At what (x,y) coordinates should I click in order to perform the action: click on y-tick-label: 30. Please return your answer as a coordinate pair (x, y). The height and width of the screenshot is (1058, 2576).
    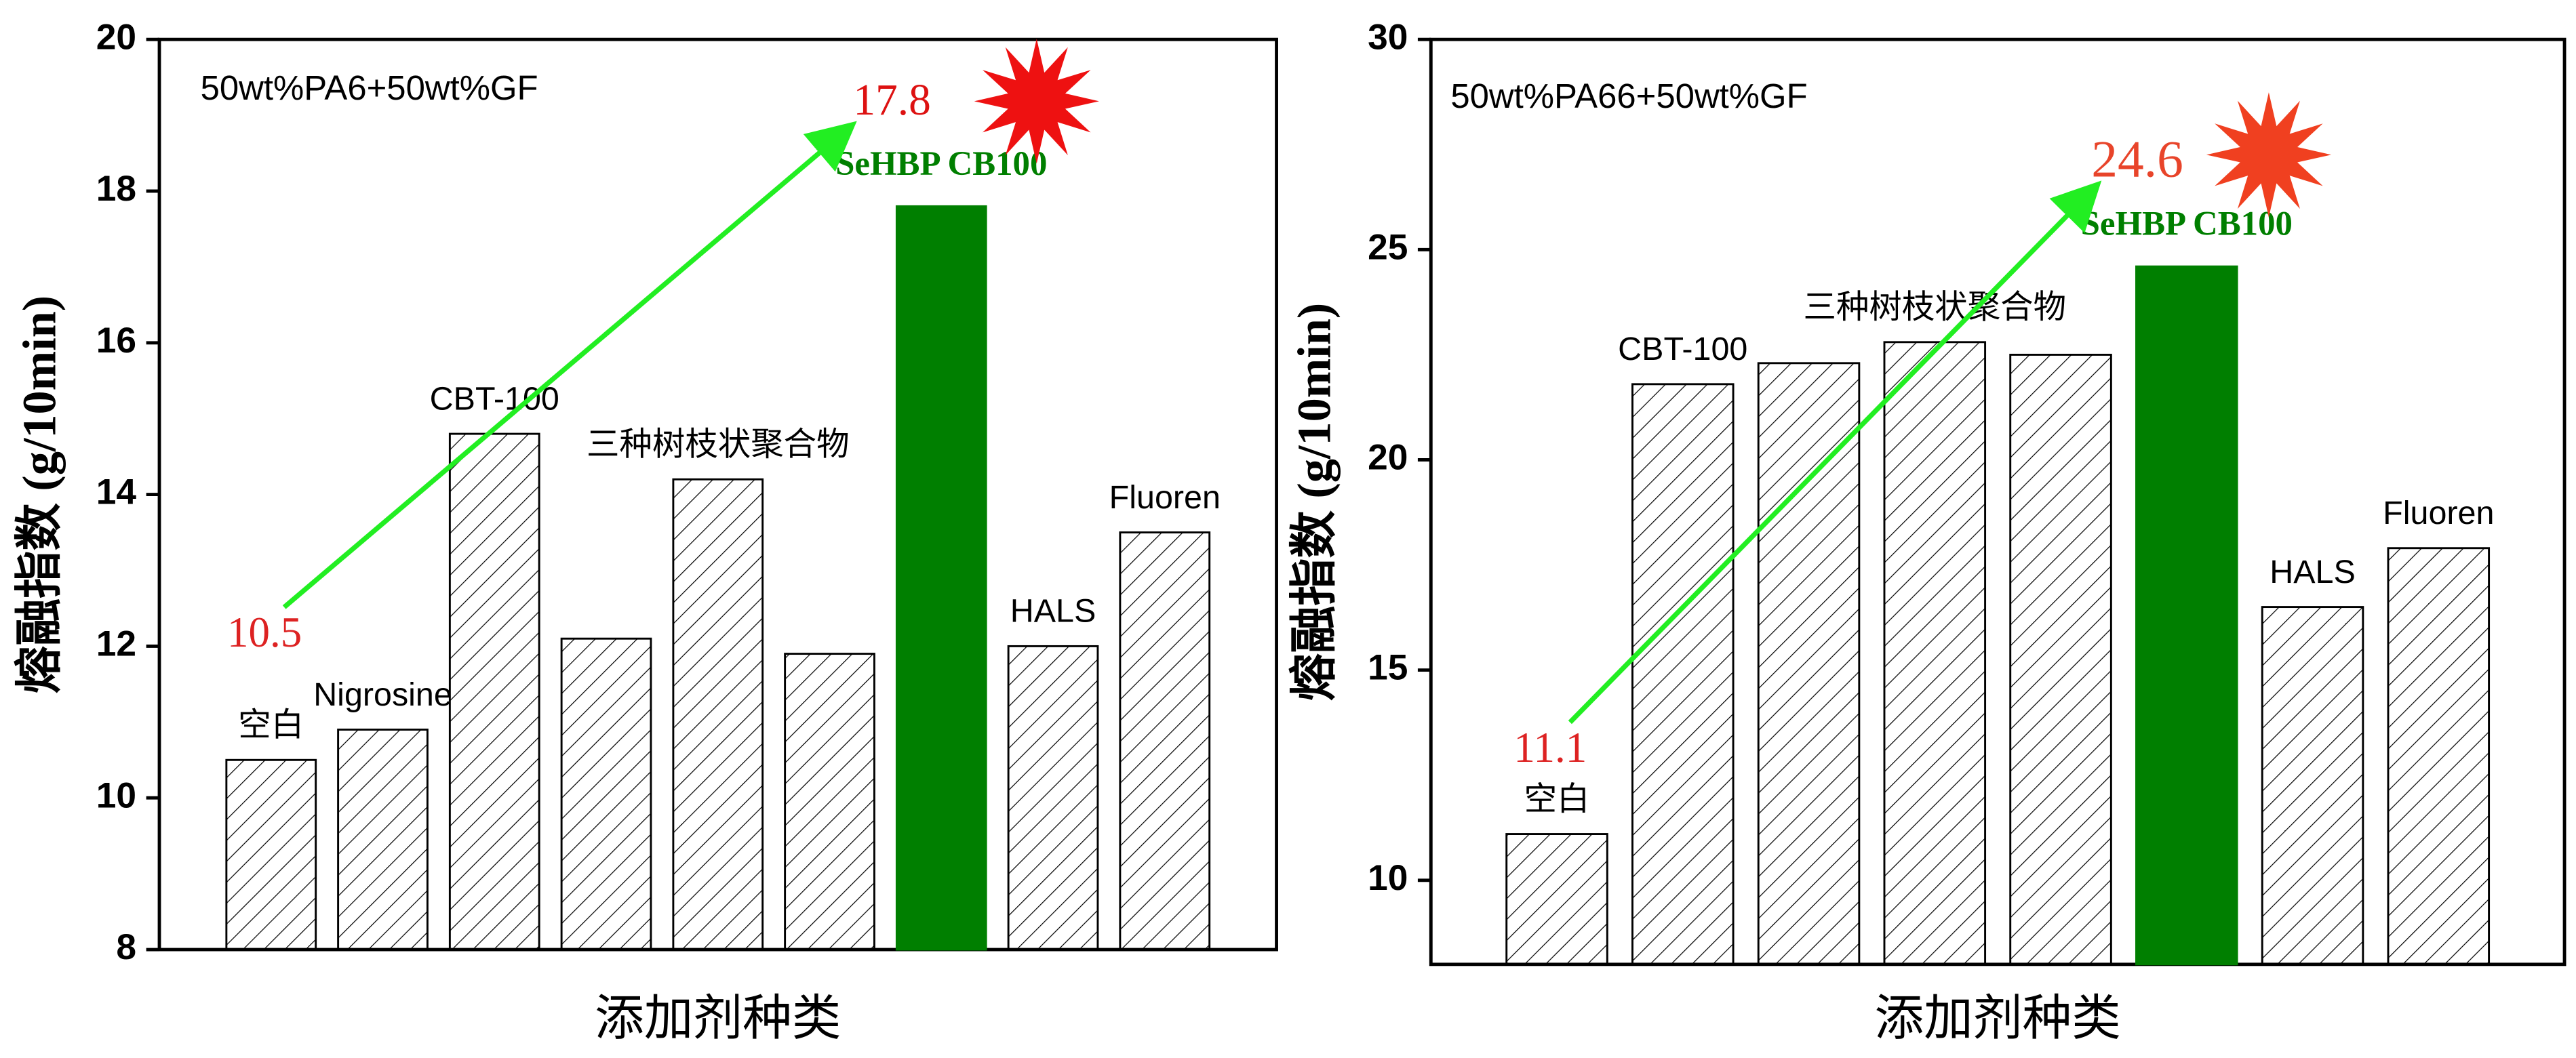
    Looking at the image, I should click on (1388, 37).